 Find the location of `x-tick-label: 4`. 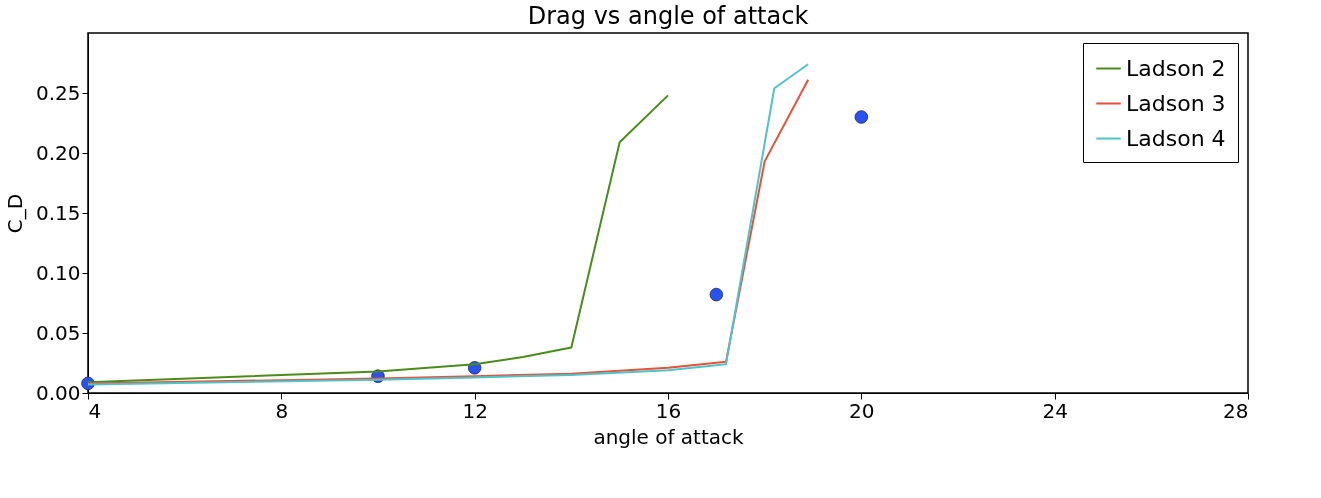

x-tick-label: 4 is located at coordinates (95, 410).